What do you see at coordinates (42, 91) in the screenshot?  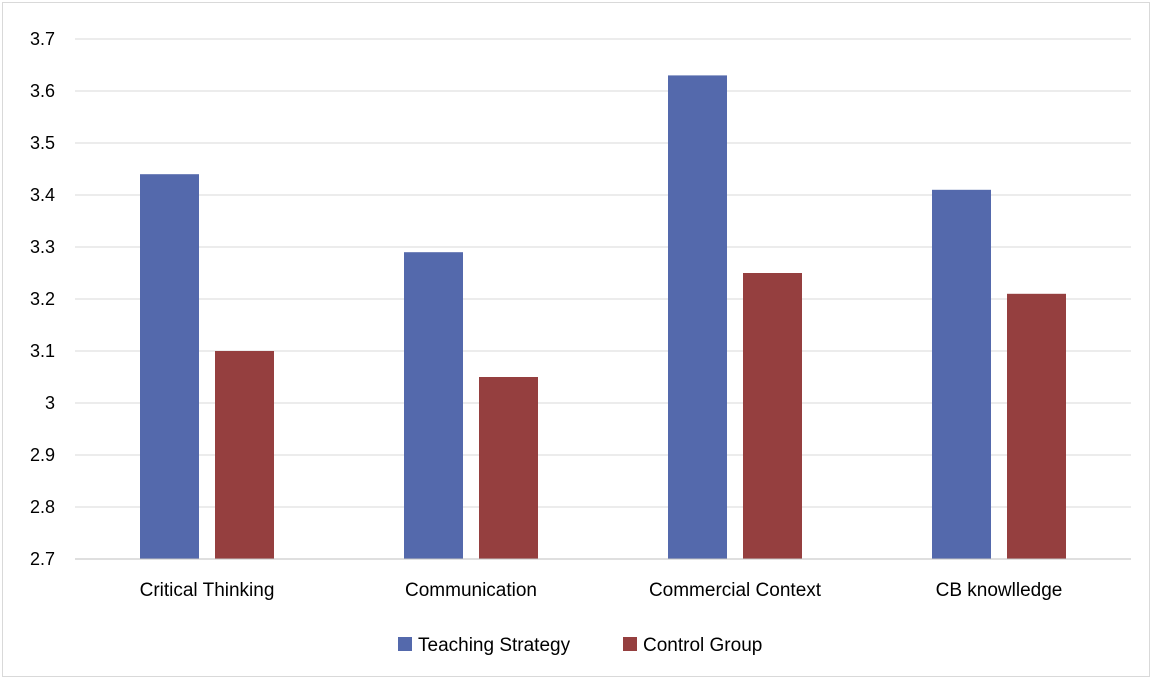 I see `y-tick-label: 3.6` at bounding box center [42, 91].